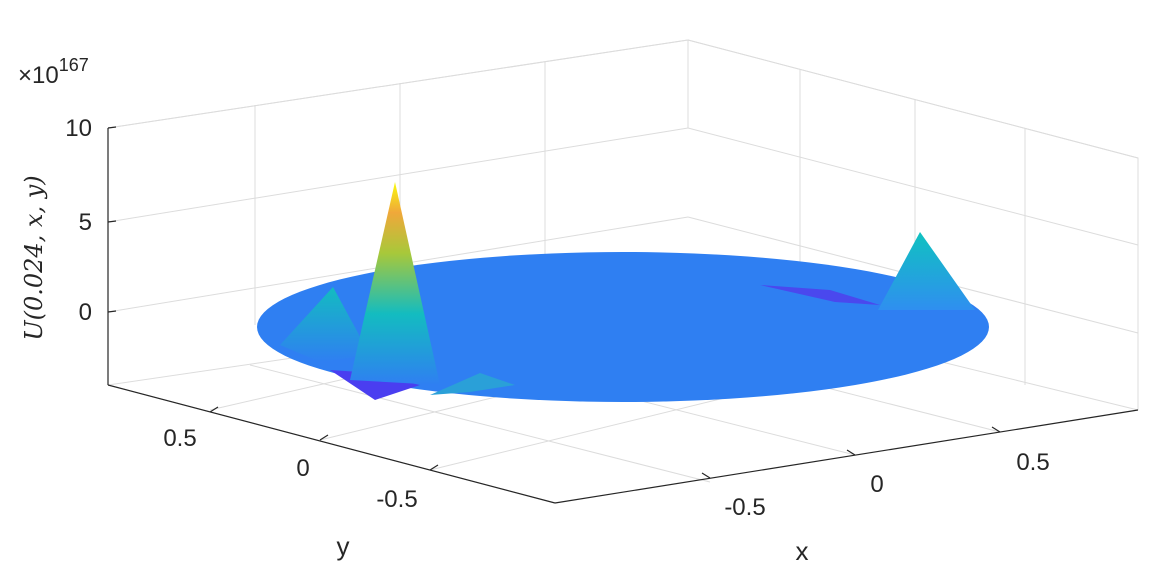 The height and width of the screenshot is (567, 1164). Describe the element at coordinates (802, 551) in the screenshot. I see `x-axis-label: x` at that location.